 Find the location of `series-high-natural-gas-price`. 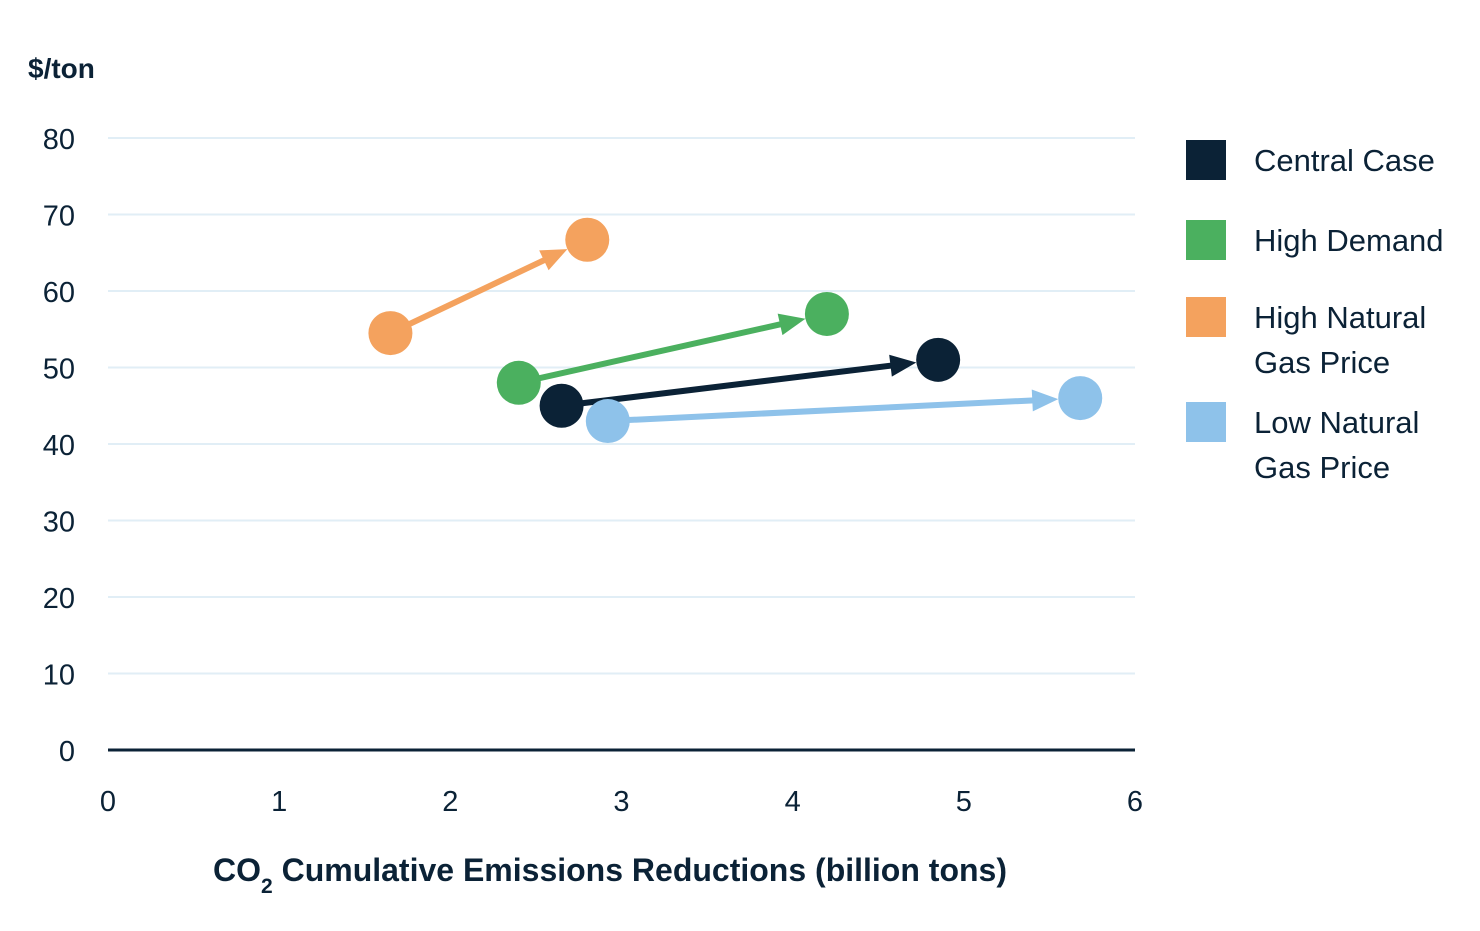

series-high-natural-gas-price is located at coordinates (489, 286).